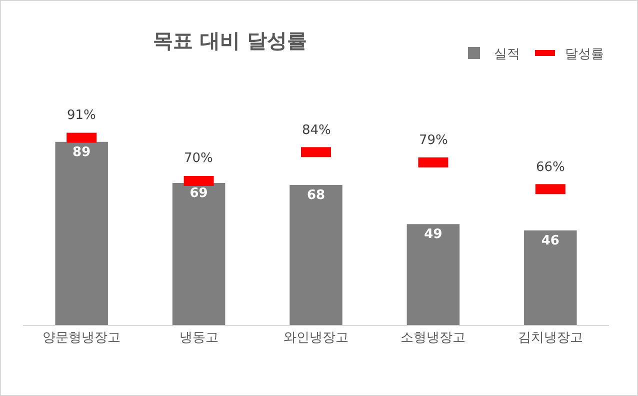  What do you see at coordinates (550, 167) in the screenshot?
I see `data-label: 66%` at bounding box center [550, 167].